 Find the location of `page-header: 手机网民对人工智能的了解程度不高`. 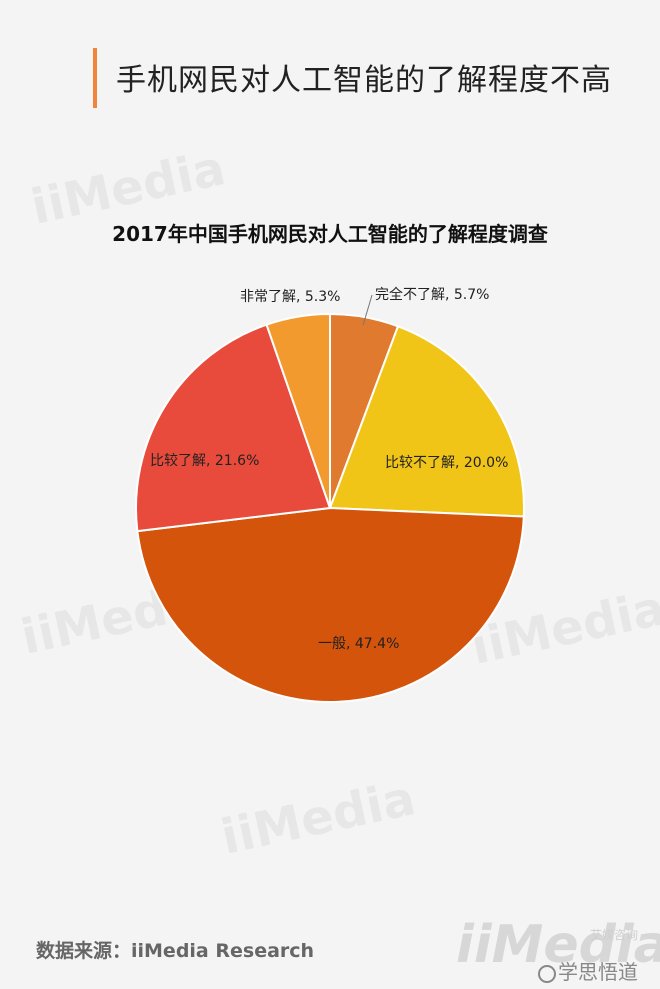

page-header: 手机网民对人工智能的了解程度不高 is located at coordinates (330, 65).